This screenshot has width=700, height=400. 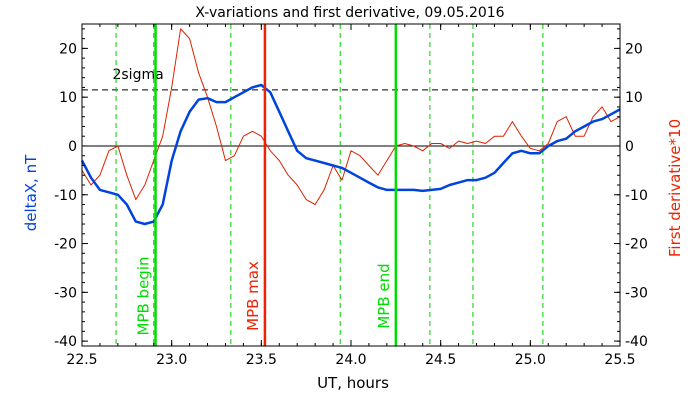 I want to click on y-tick-label-right: -20, so click(x=636, y=245).